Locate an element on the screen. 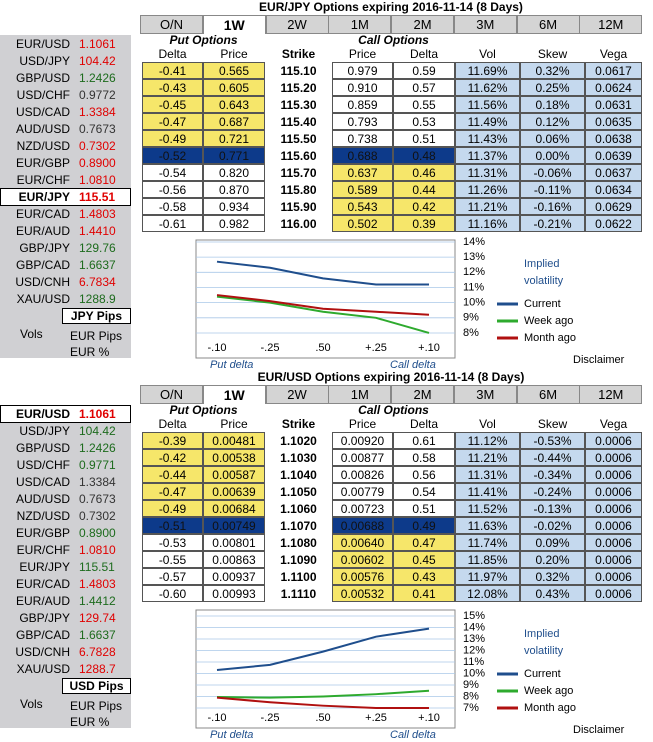 This screenshot has height=742, width=653. table-cell: 0.58 is located at coordinates (424, 457).